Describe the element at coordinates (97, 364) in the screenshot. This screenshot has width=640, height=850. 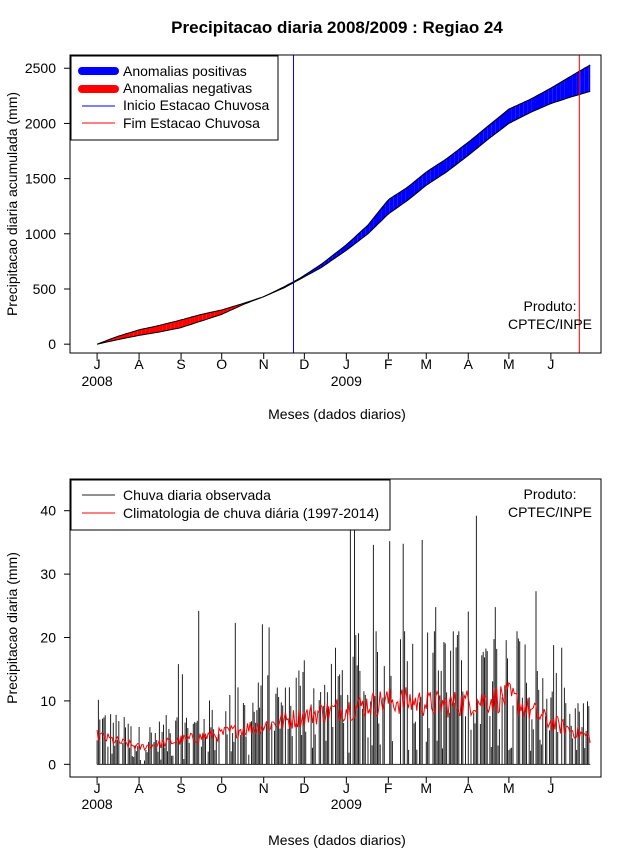
I see `top-month-label: J` at that location.